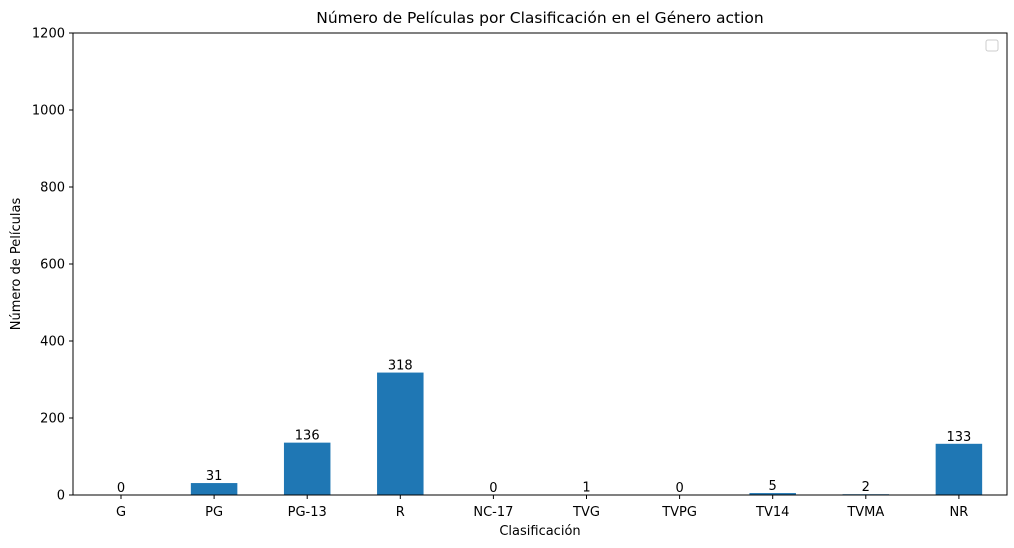 The image size is (1014, 548). I want to click on y-axis: 0 200 400 600 800 1000 1200, so click(52, 265).